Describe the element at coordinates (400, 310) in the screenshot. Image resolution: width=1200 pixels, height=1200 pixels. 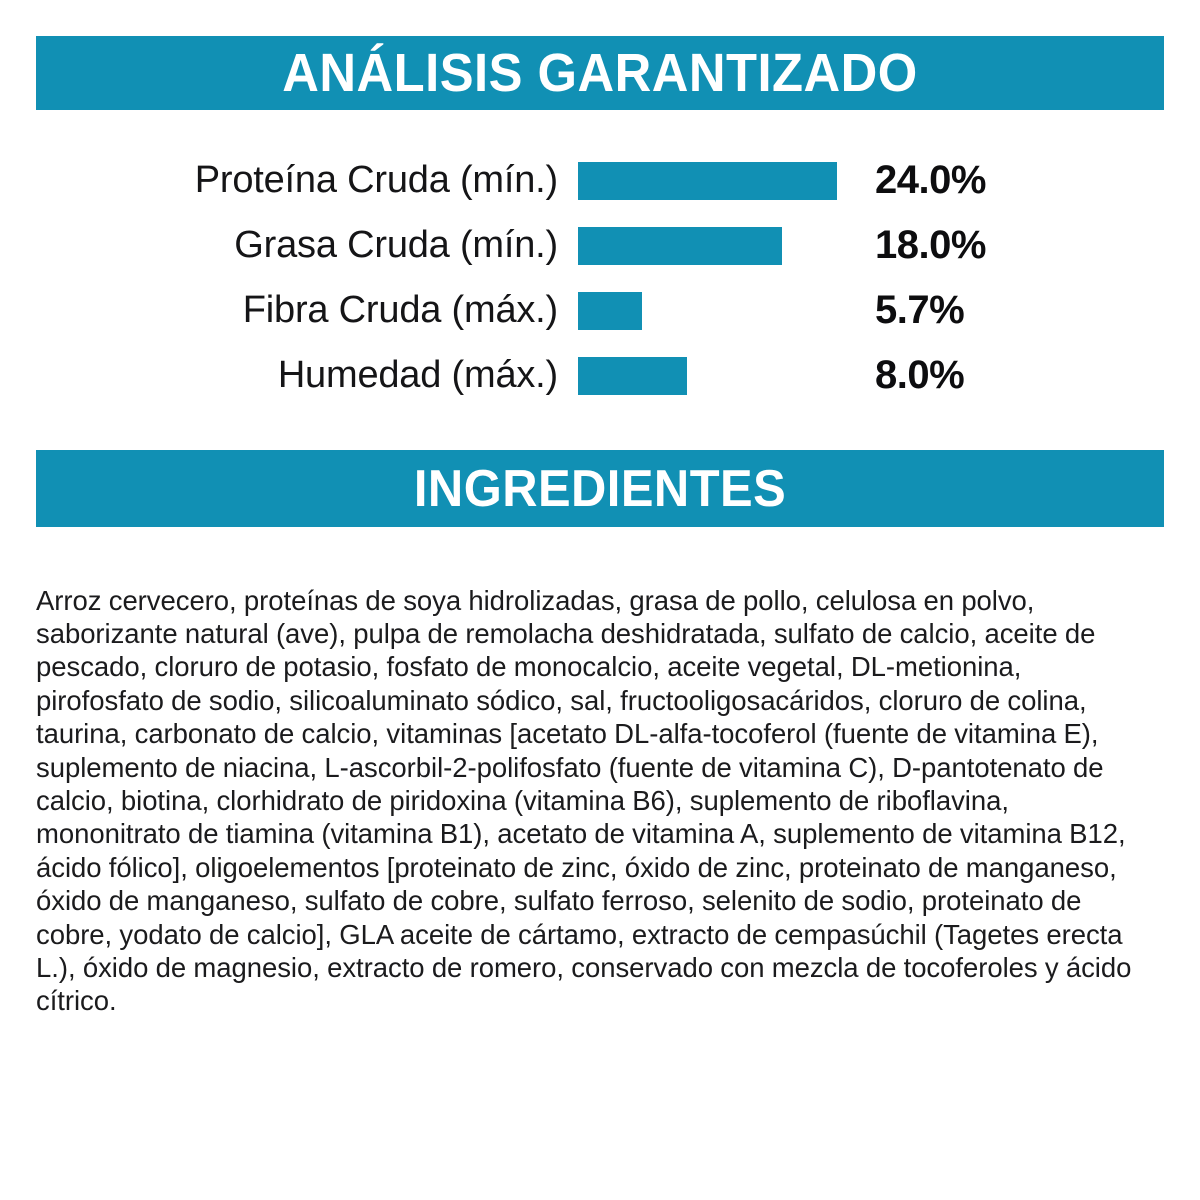
I see `nutrient-label: Fibra Cruda (máx.)` at that location.